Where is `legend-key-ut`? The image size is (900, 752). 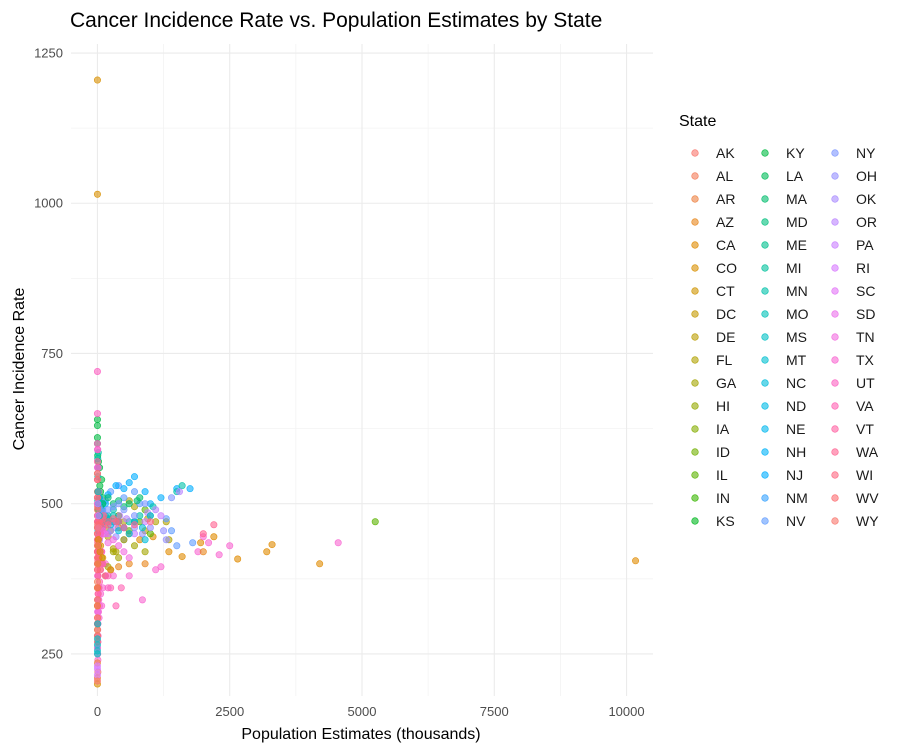
legend-key-ut is located at coordinates (835, 383).